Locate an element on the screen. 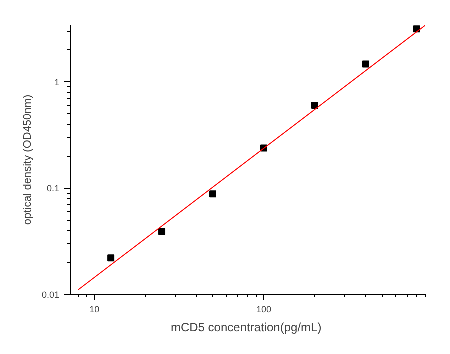 This screenshot has height=354, width=450. y-tick-label: 1 is located at coordinates (57, 82).